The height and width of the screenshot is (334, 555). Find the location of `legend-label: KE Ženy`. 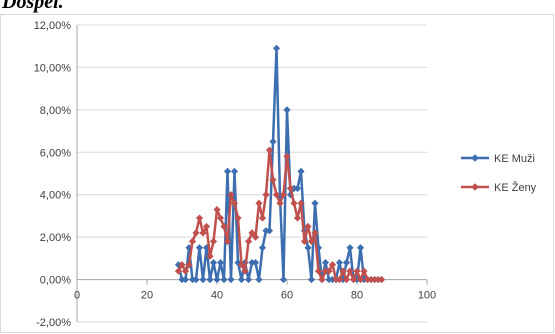

legend-label: KE Ženy is located at coordinates (515, 187).